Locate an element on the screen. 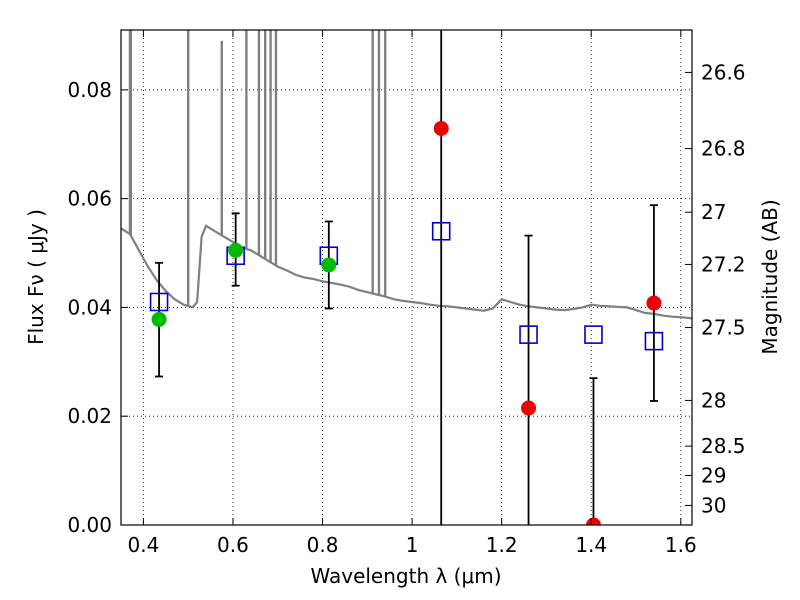  y2-tick-label: 28.5 is located at coordinates (723, 446).